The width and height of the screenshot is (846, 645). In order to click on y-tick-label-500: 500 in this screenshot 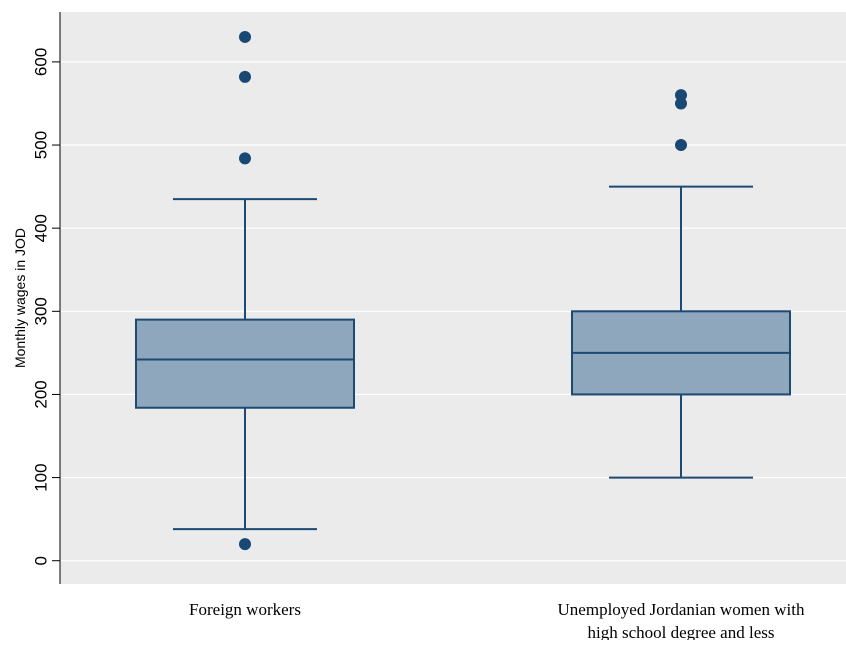, I will do `click(40, 145)`.